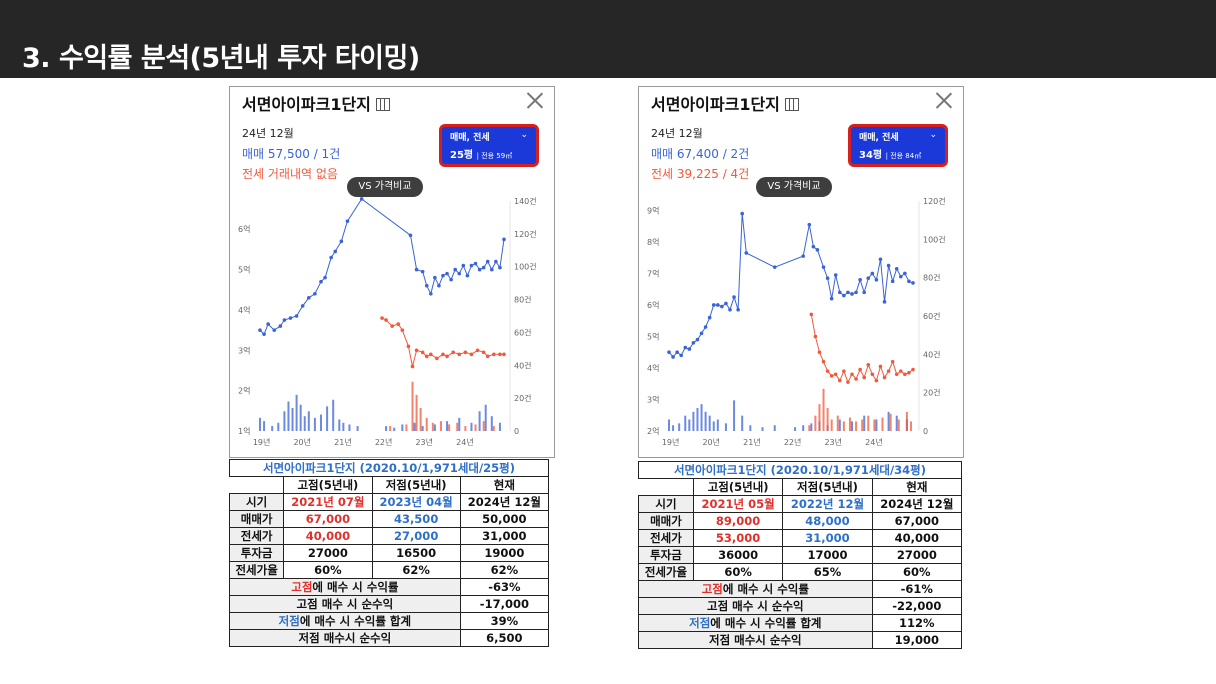 This screenshot has height=684, width=1216. What do you see at coordinates (525, 234) in the screenshot?
I see `y-right-tick-label: 120건` at bounding box center [525, 234].